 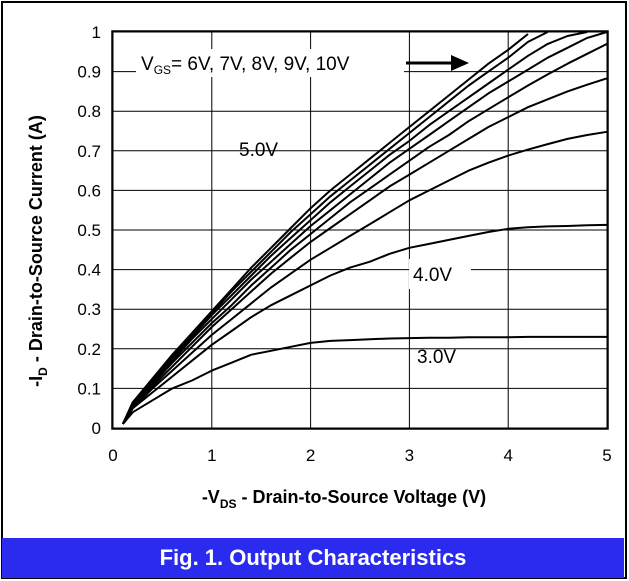 I want to click on x-axis-label: -VDS - Drain-to-Source Voltage (V), so click(x=344, y=499).